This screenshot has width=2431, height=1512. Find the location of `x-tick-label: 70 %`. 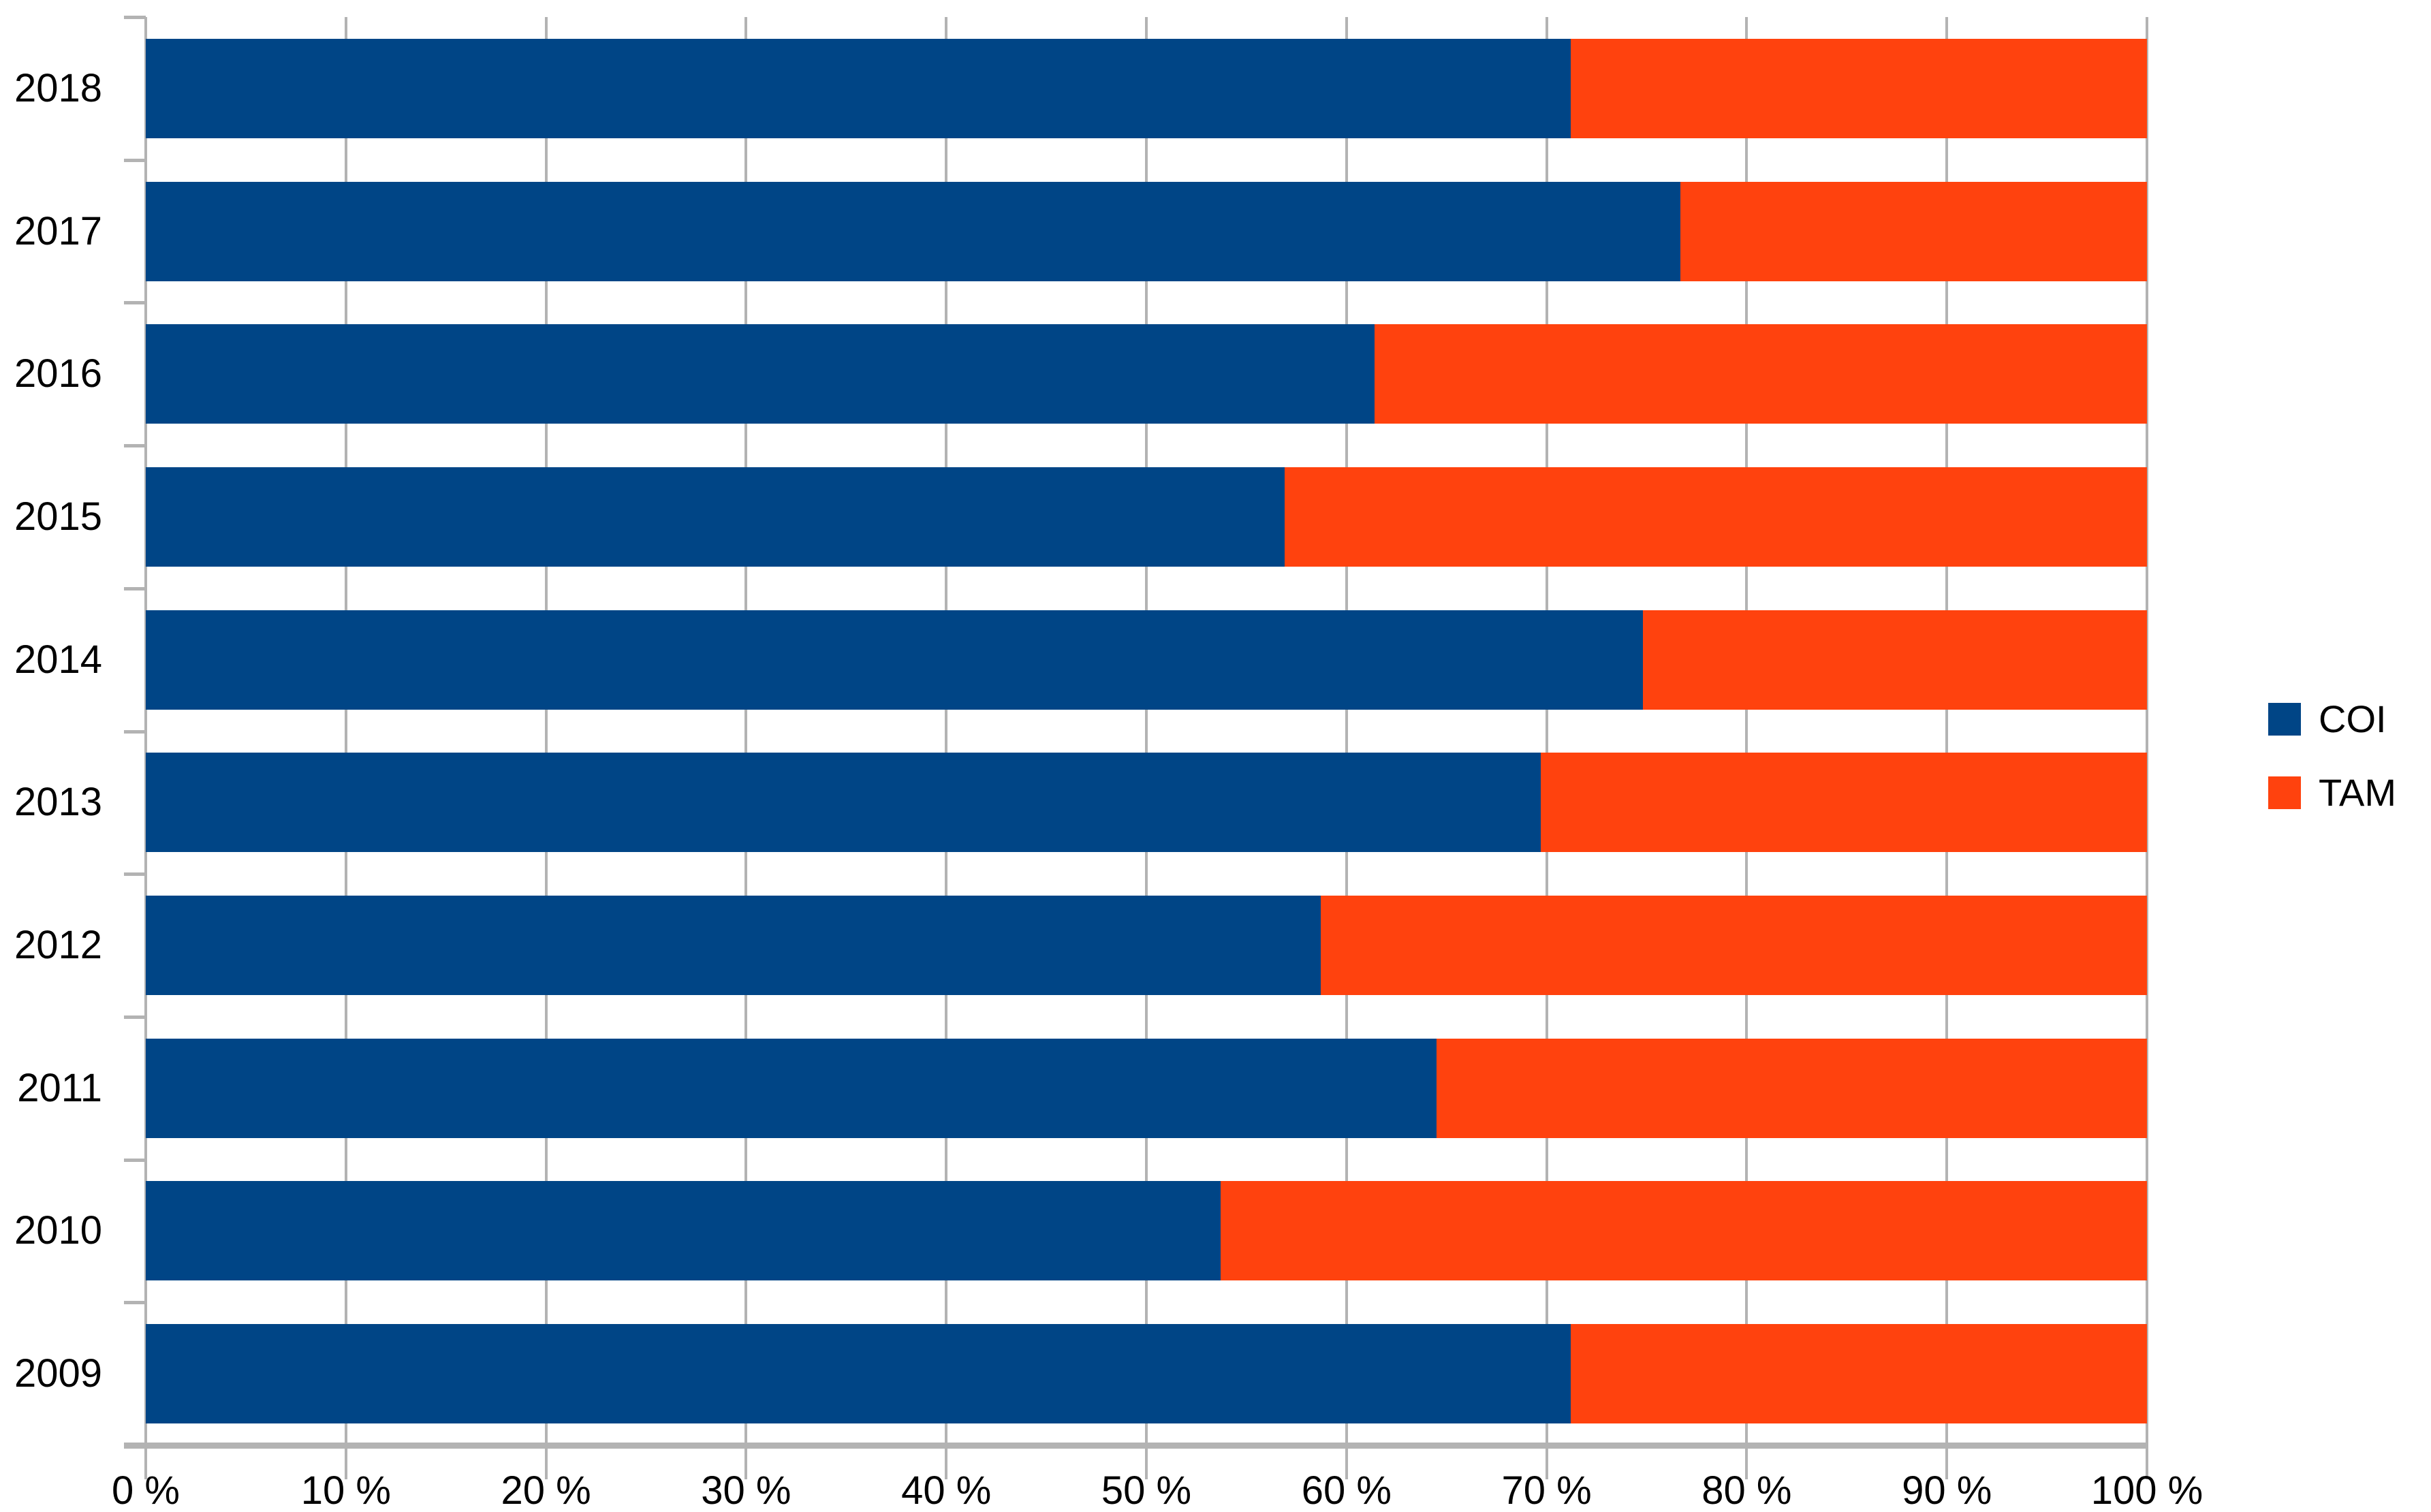

x-tick-label: 70 % is located at coordinates (1546, 1490).